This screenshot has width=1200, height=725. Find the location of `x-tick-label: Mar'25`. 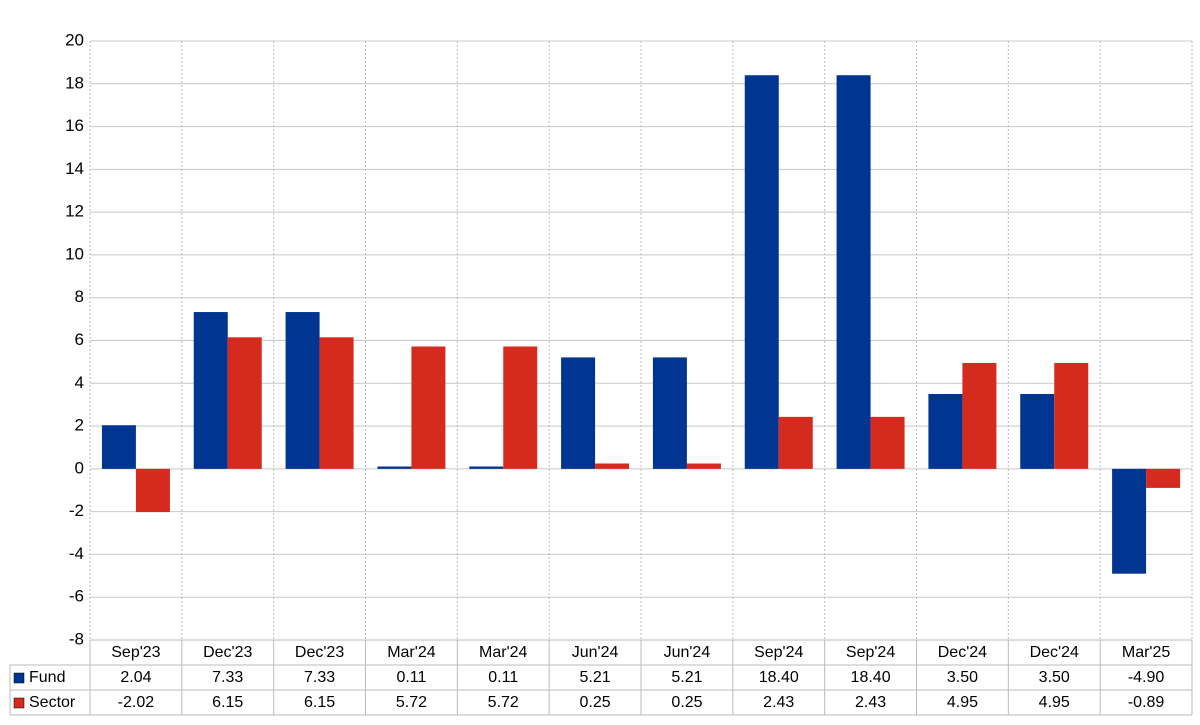

x-tick-label: Mar'25 is located at coordinates (1146, 652).